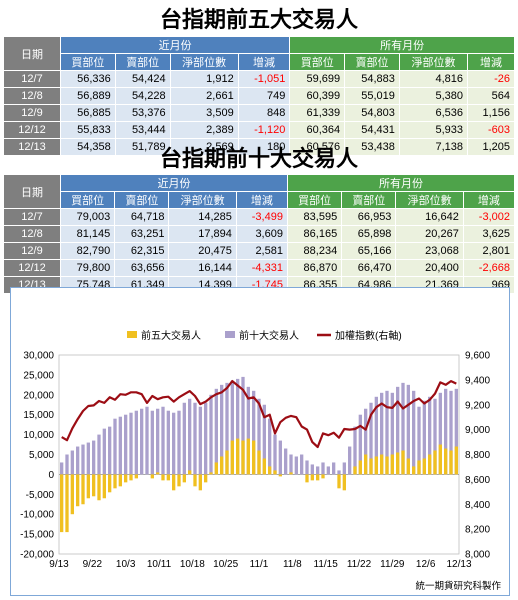 Image resolution: width=518 pixels, height=600 pixels. I want to click on table-cell: 63,251, so click(142, 234).